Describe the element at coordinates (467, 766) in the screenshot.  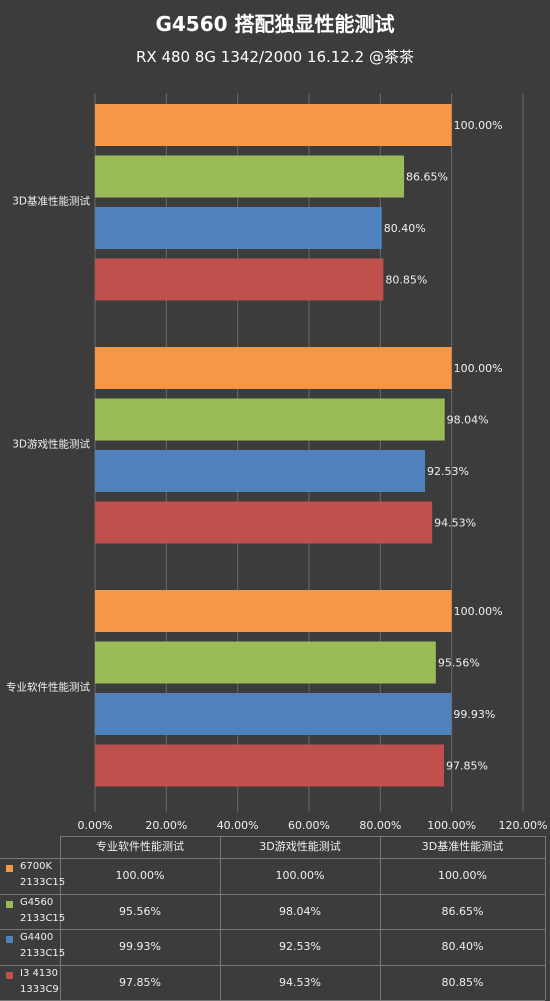
I see `data-label: 97.85%` at that location.